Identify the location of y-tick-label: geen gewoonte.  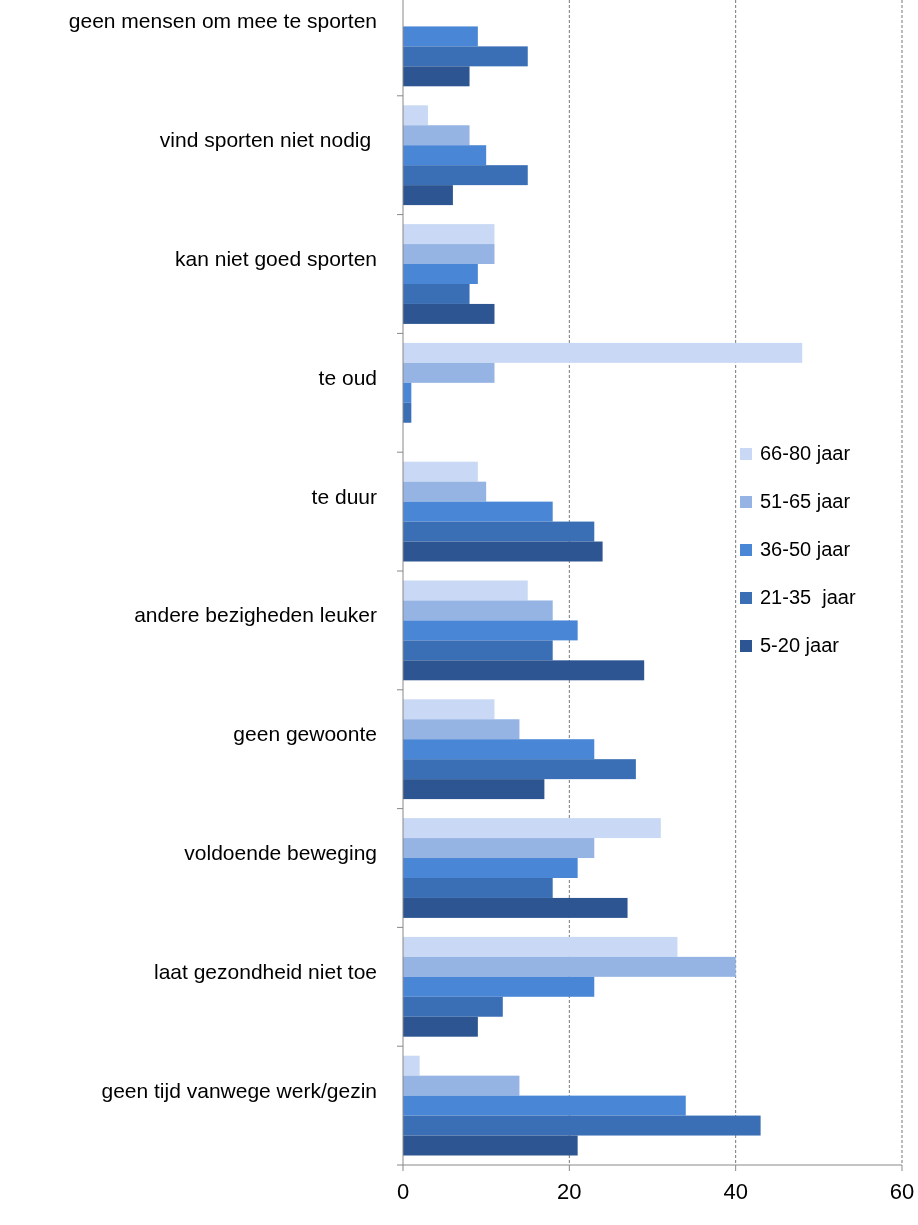
(305, 734).